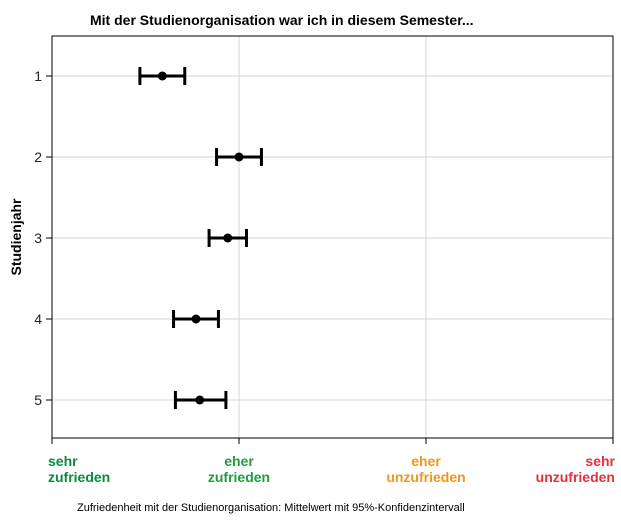 Image resolution: width=621 pixels, height=523 pixels. Describe the element at coordinates (38, 319) in the screenshot. I see `y-tick-label: 4` at that location.